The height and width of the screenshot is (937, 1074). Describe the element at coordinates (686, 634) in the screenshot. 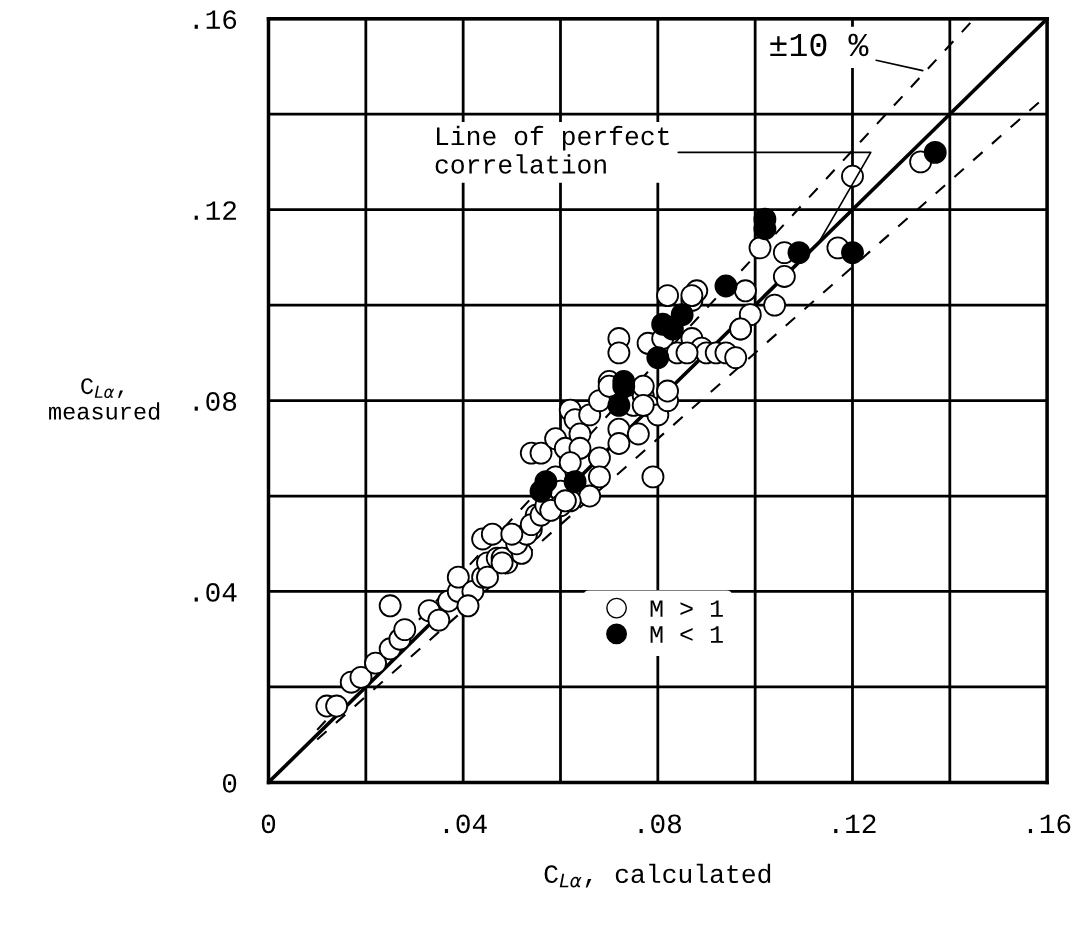

I see `legend-label: M < 1` at that location.